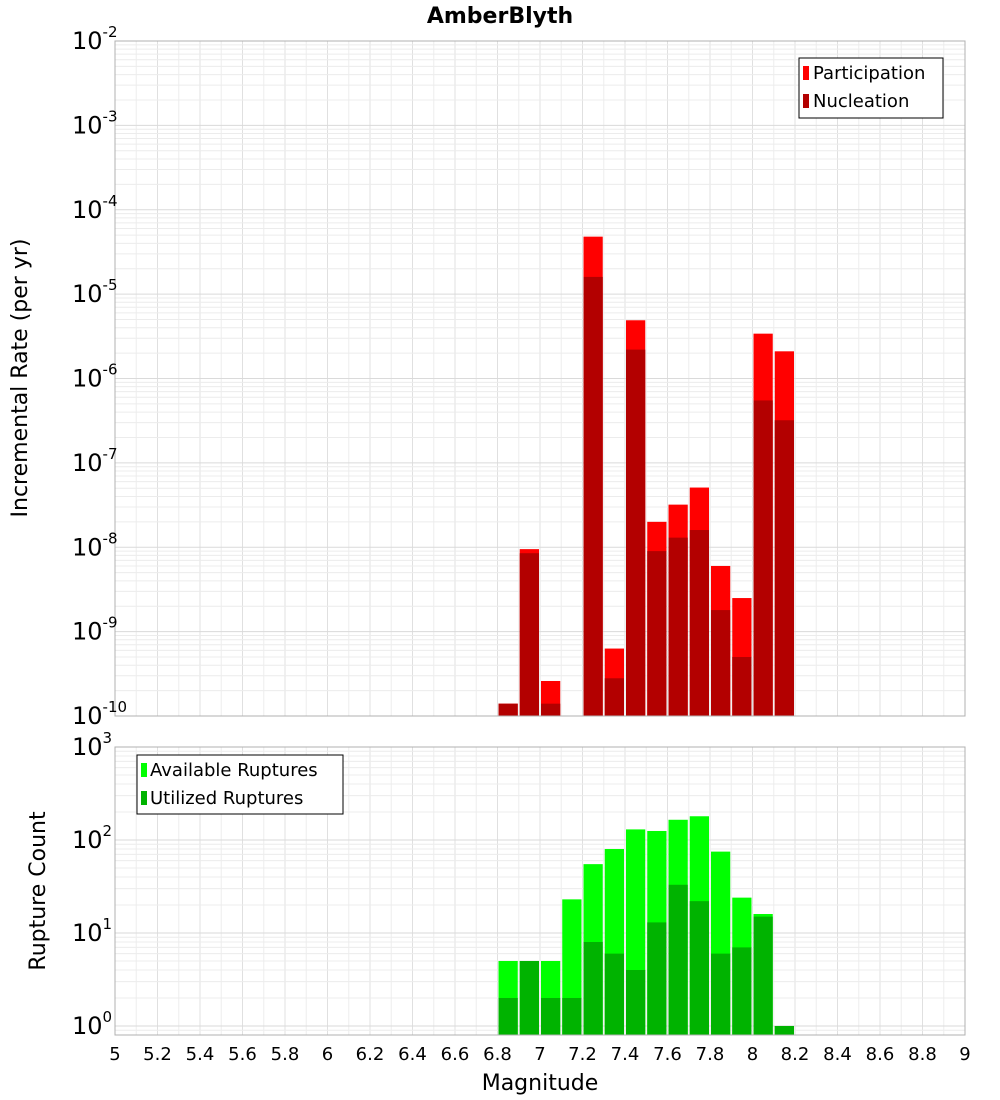 The height and width of the screenshot is (1100, 1000). What do you see at coordinates (752, 1054) in the screenshot?
I see `x-tick-label: 8` at bounding box center [752, 1054].